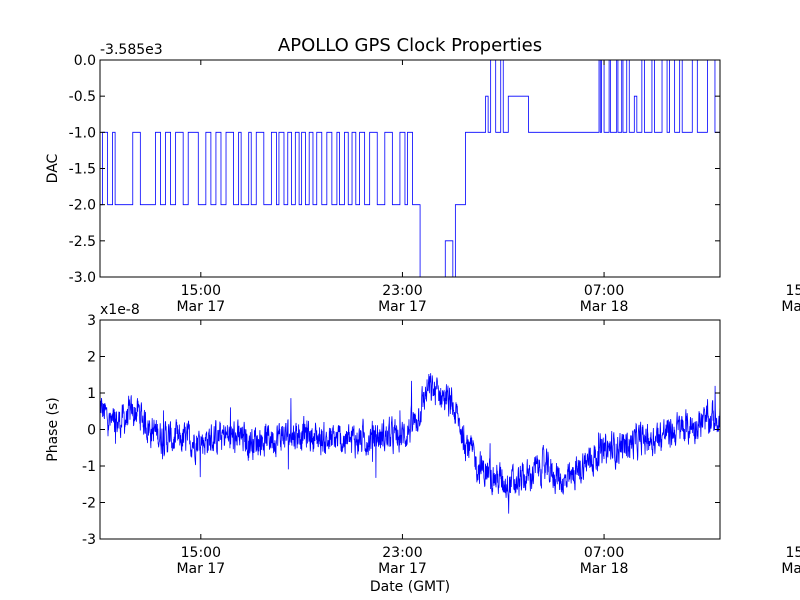 The image size is (800, 600). I want to click on phase-ytick-label: 2, so click(91, 358).